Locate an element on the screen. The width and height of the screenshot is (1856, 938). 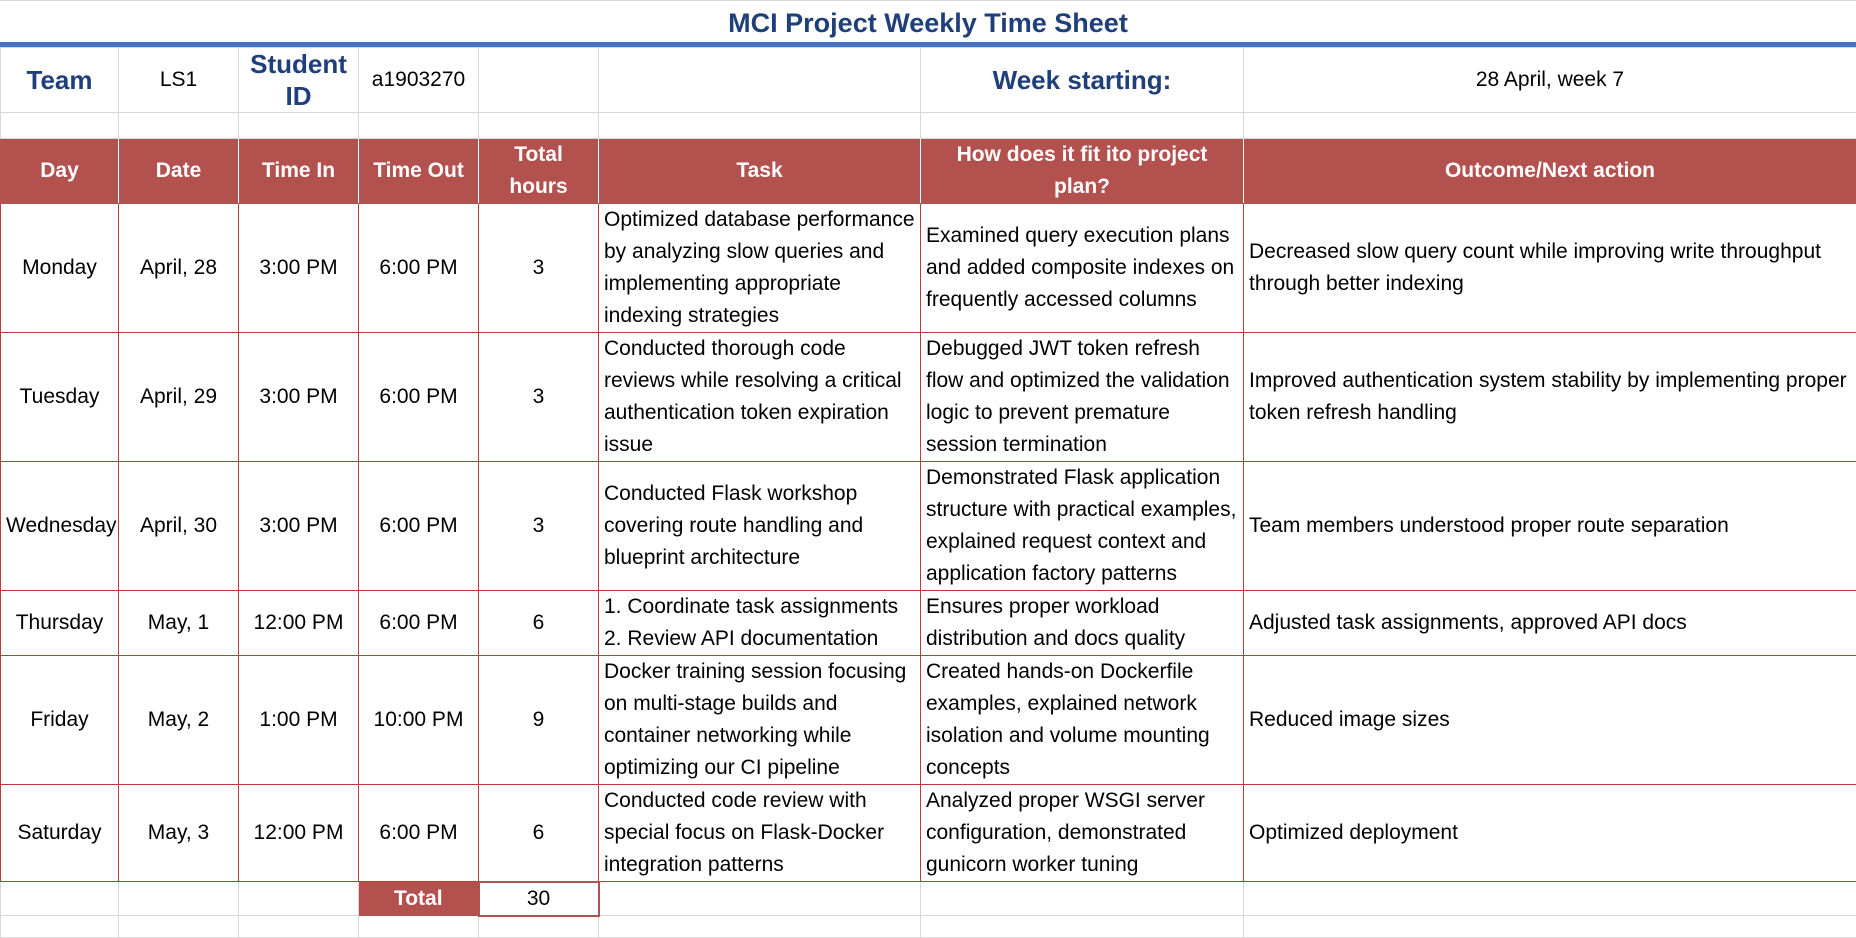
team-label: Team is located at coordinates (60, 80).